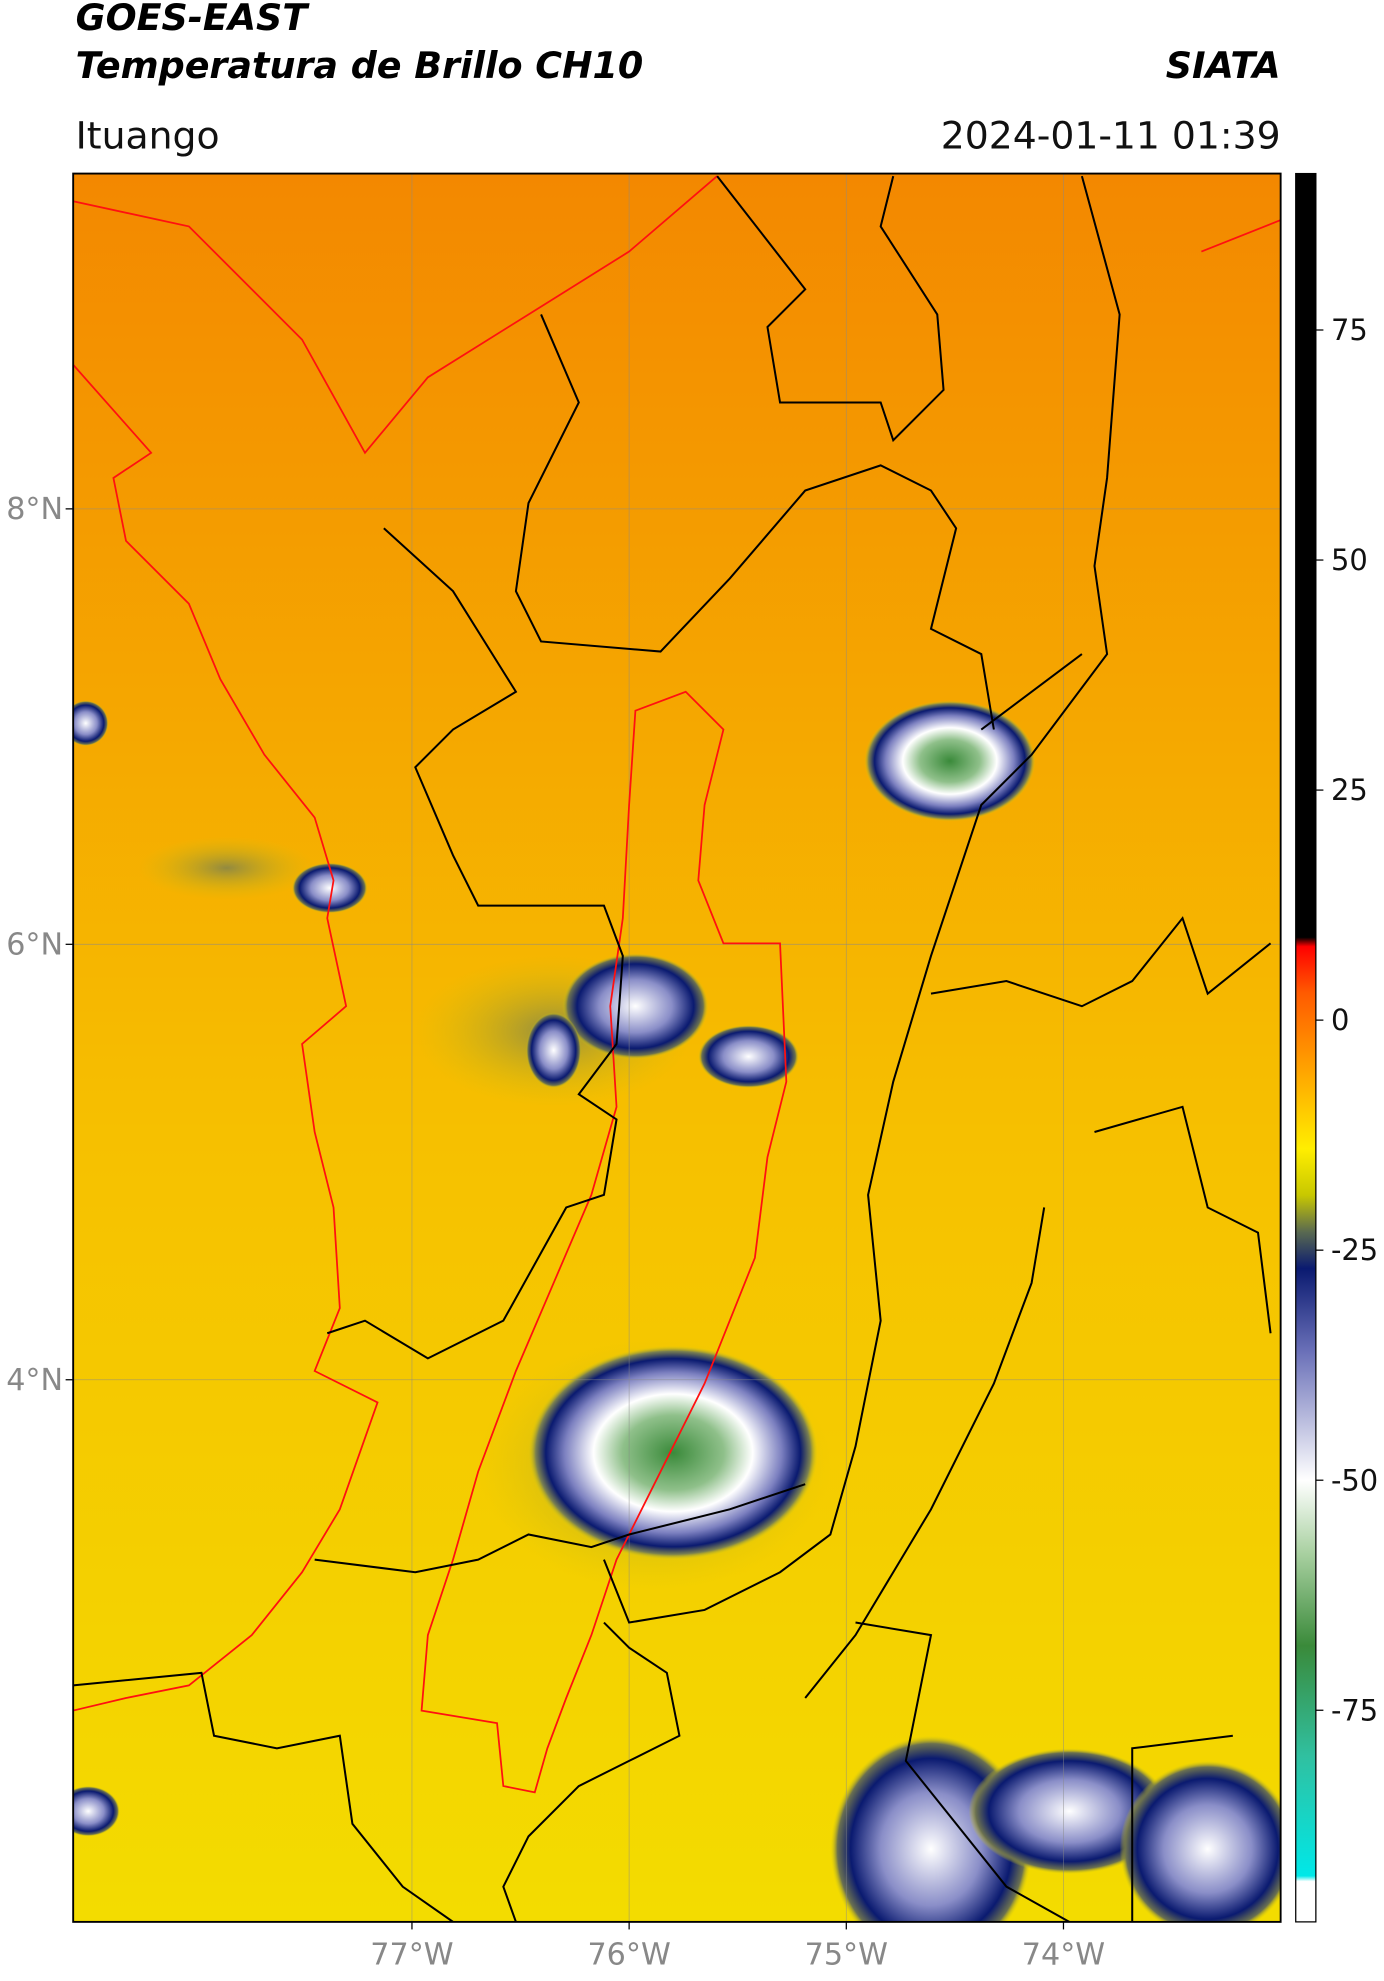  Describe the element at coordinates (148, 135) in the screenshot. I see `location: Ituango` at that location.